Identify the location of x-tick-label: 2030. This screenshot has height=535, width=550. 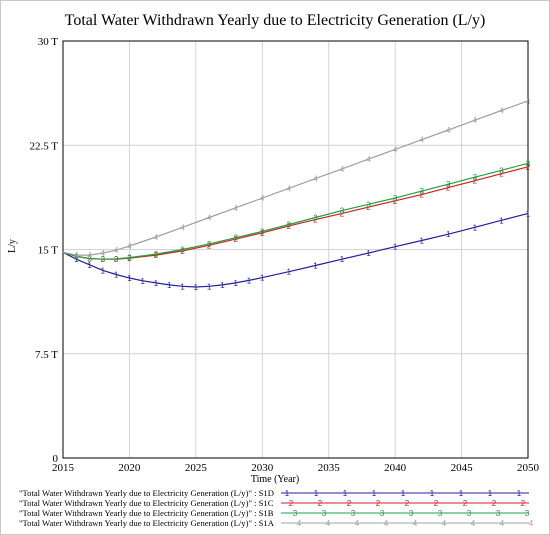
(262, 468).